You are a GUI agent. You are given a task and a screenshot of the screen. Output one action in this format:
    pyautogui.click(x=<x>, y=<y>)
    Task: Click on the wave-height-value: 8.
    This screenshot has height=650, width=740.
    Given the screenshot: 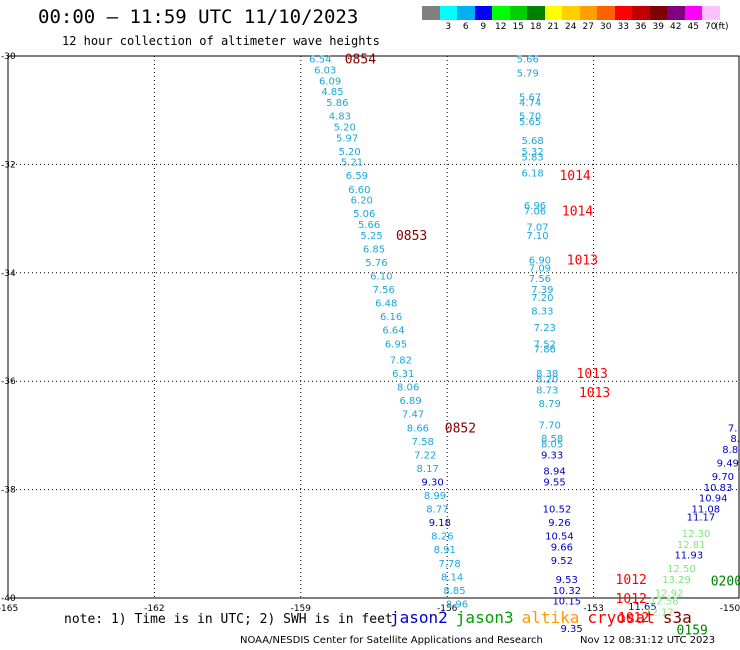 What is the action you would take?
    pyautogui.click(x=735, y=439)
    